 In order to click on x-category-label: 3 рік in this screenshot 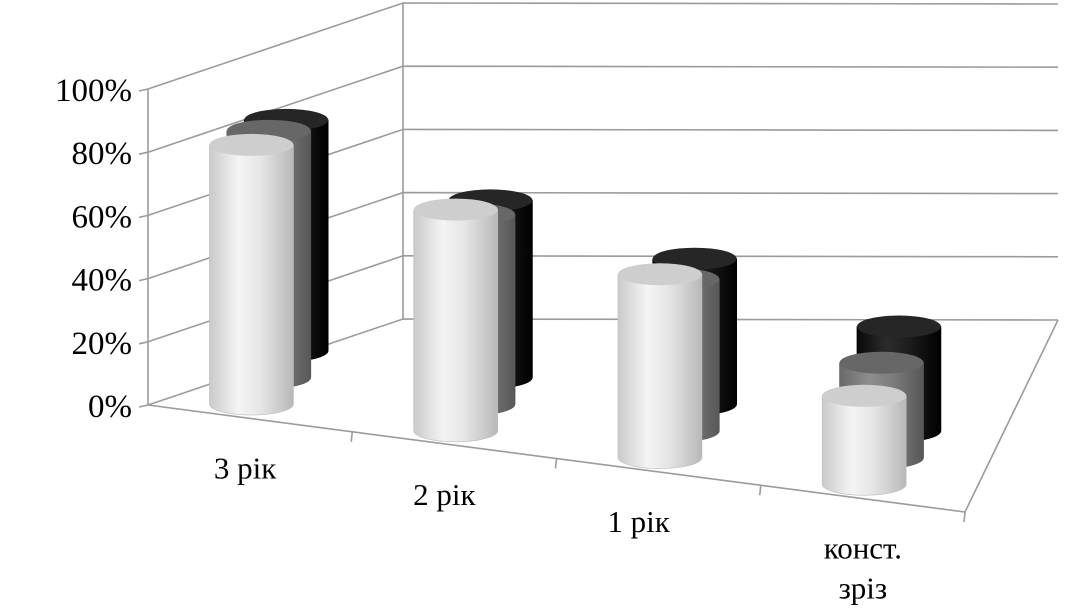, I will do `click(245, 467)`.